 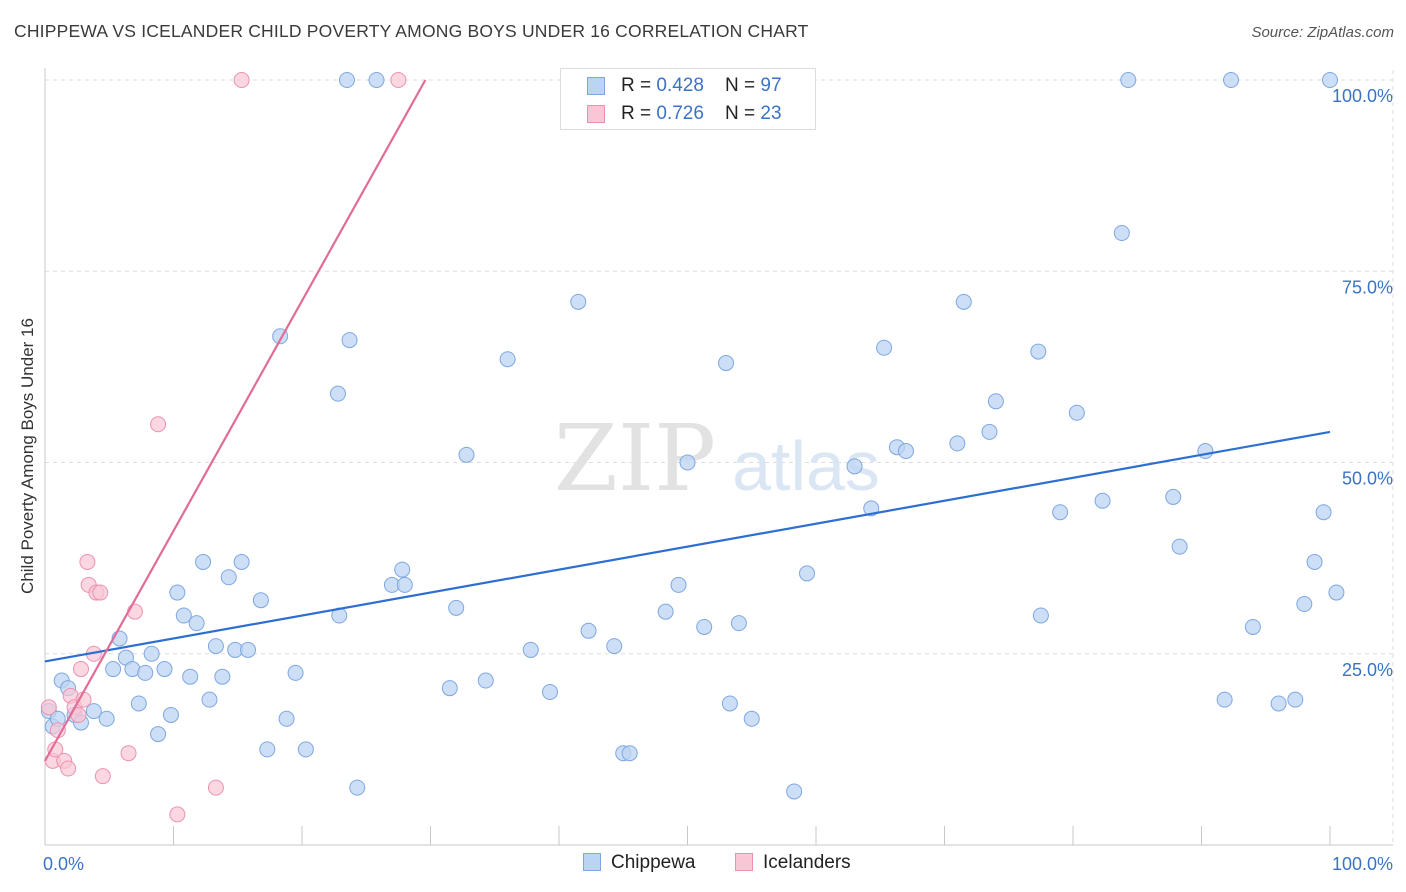 I want to click on chippewa-r-value: 0.428, so click(x=680, y=85).